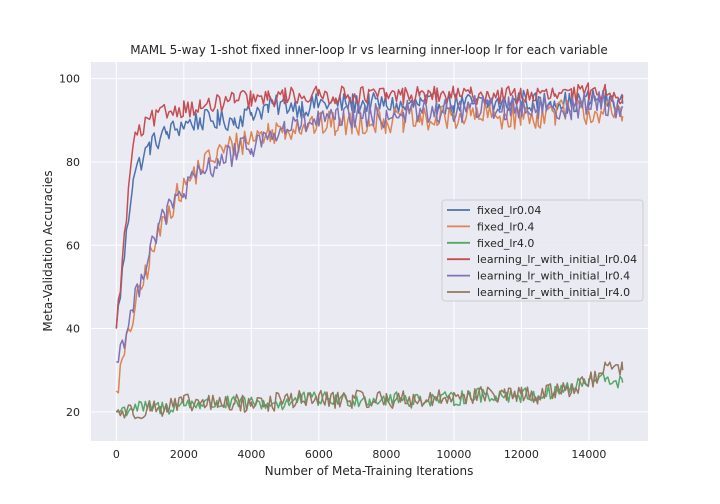 The height and width of the screenshot is (504, 720). What do you see at coordinates (505, 226) in the screenshot?
I see `legend-label: fixed_lr0.4` at bounding box center [505, 226].